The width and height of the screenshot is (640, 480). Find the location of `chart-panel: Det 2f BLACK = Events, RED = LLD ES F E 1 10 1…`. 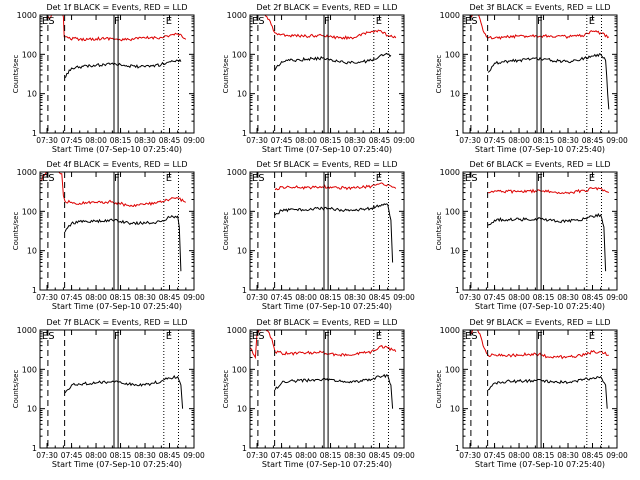

chart-panel: Det 2f BLACK = Events, RED = LLD ES F E 1 10 1… is located at coordinates (318, 78).